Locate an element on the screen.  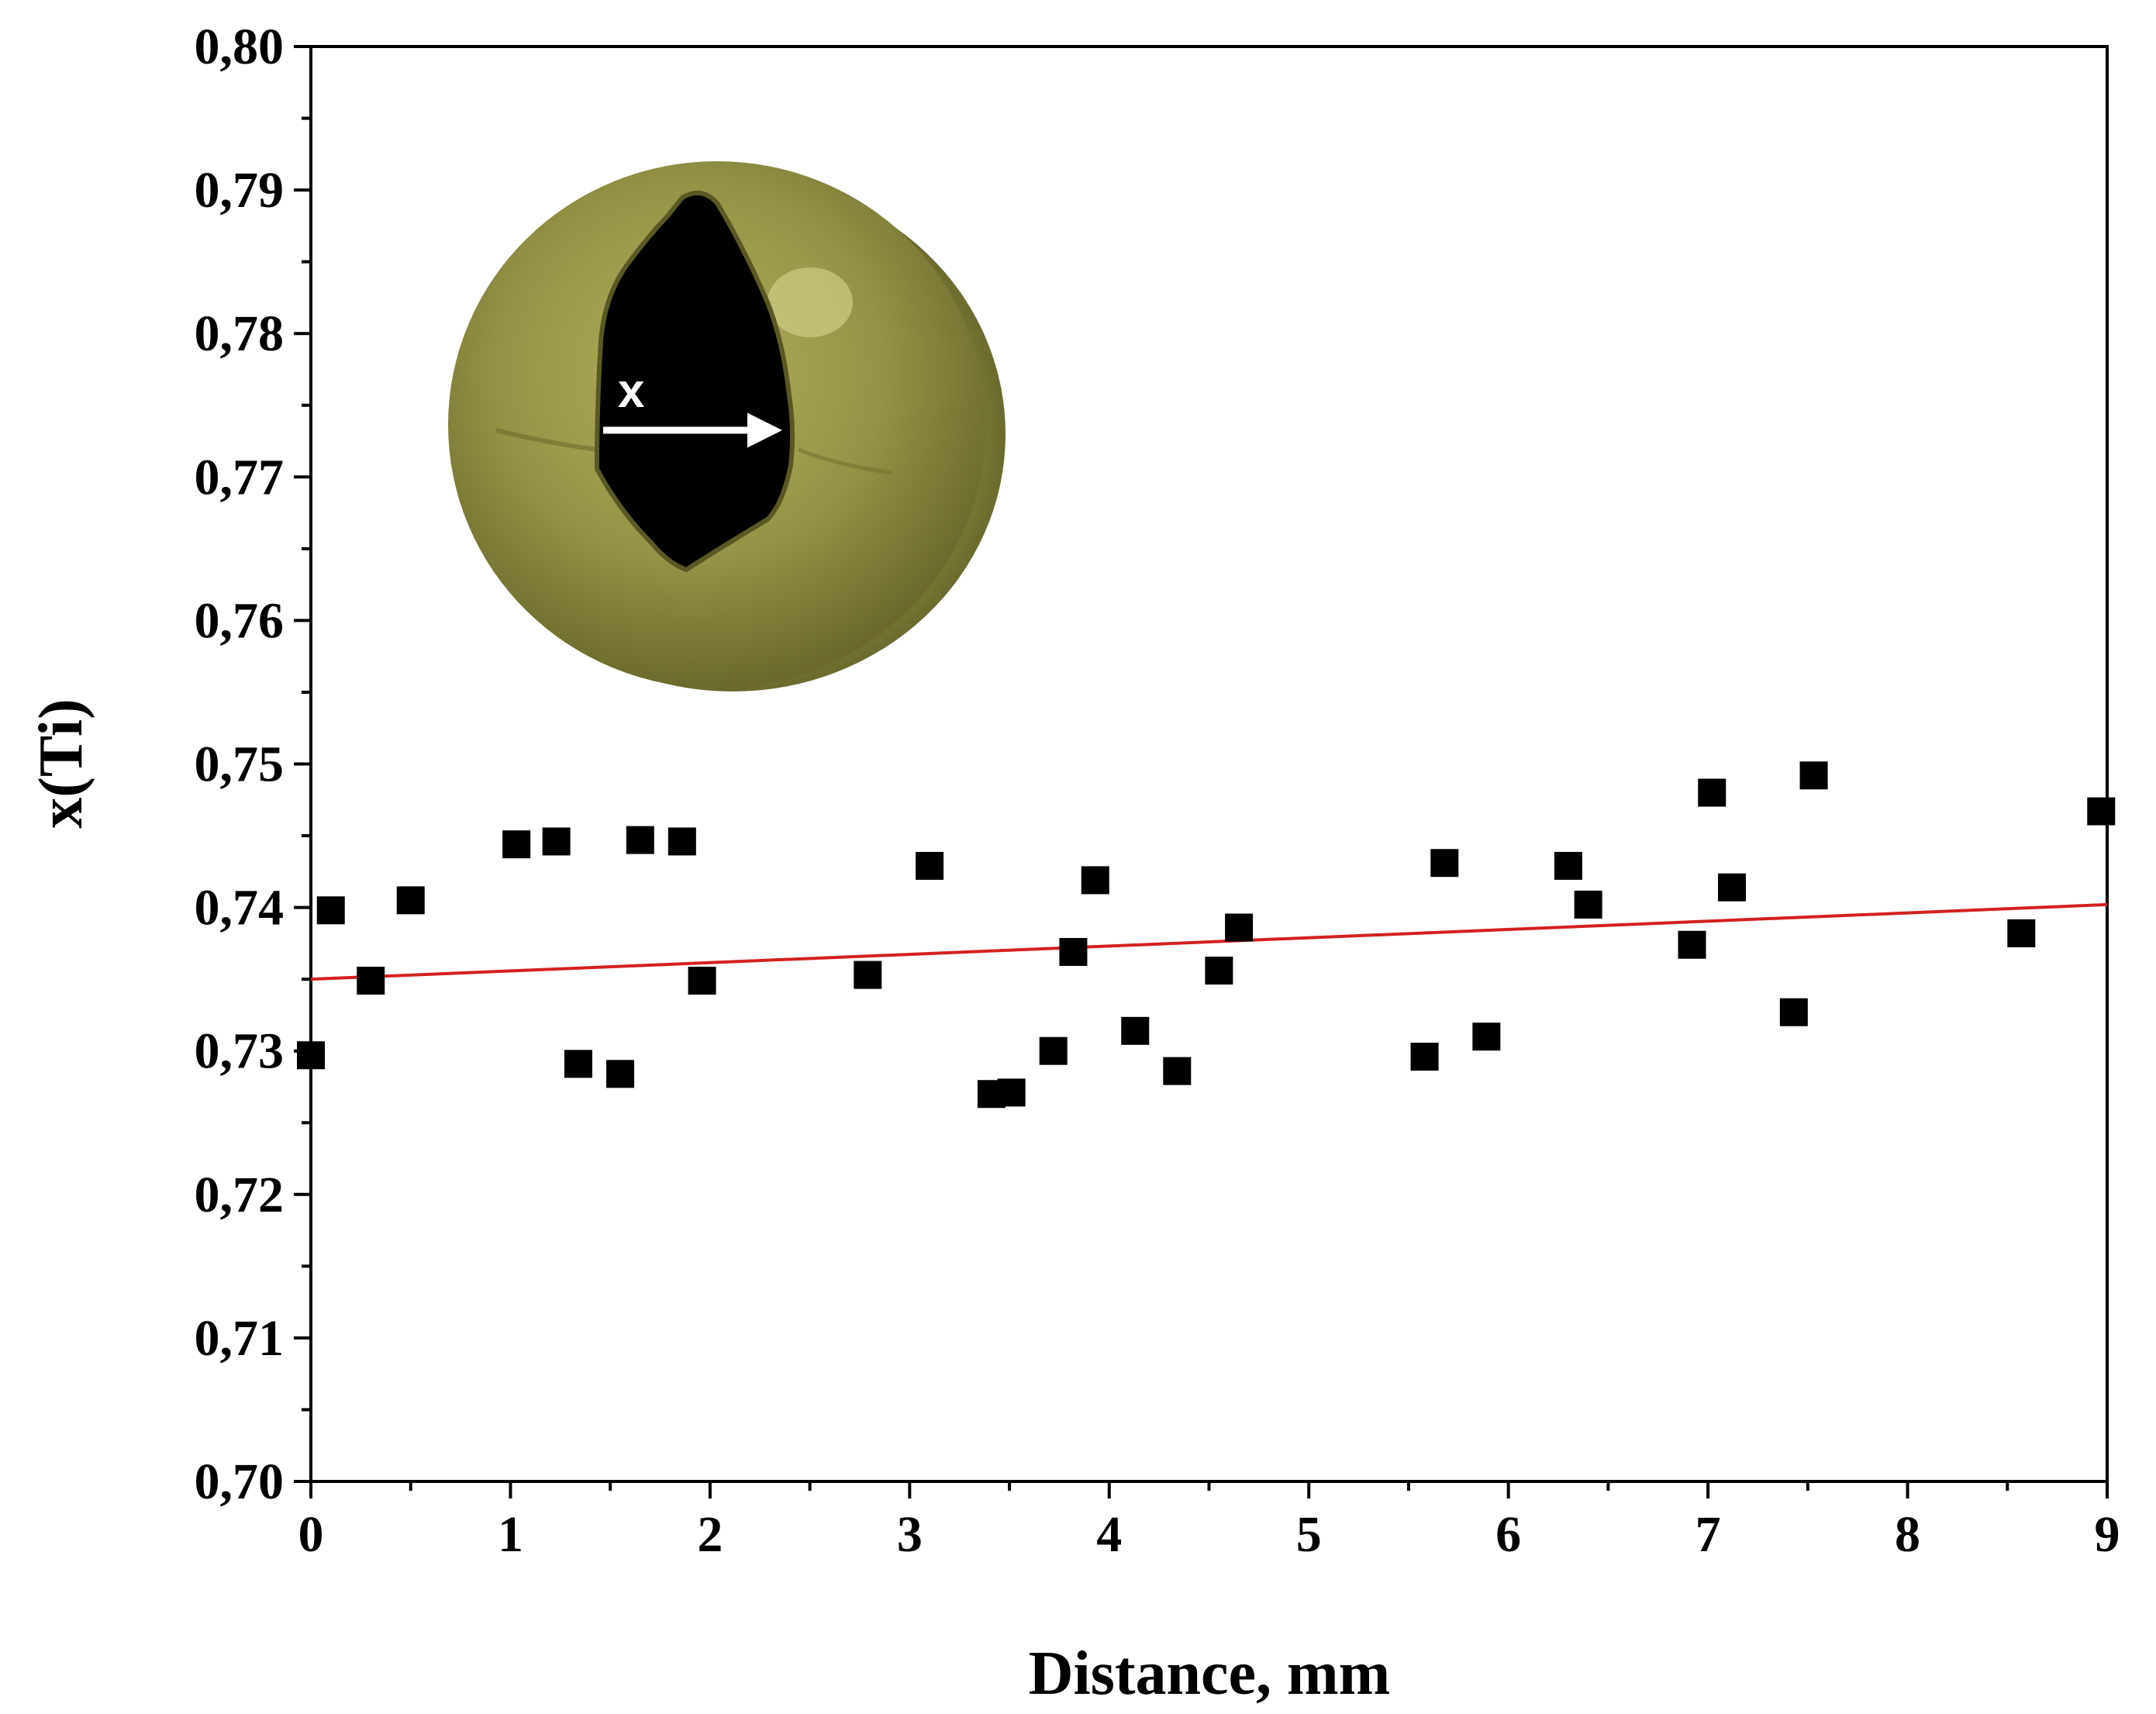
y-tick-label: 0,78 is located at coordinates (240, 333).